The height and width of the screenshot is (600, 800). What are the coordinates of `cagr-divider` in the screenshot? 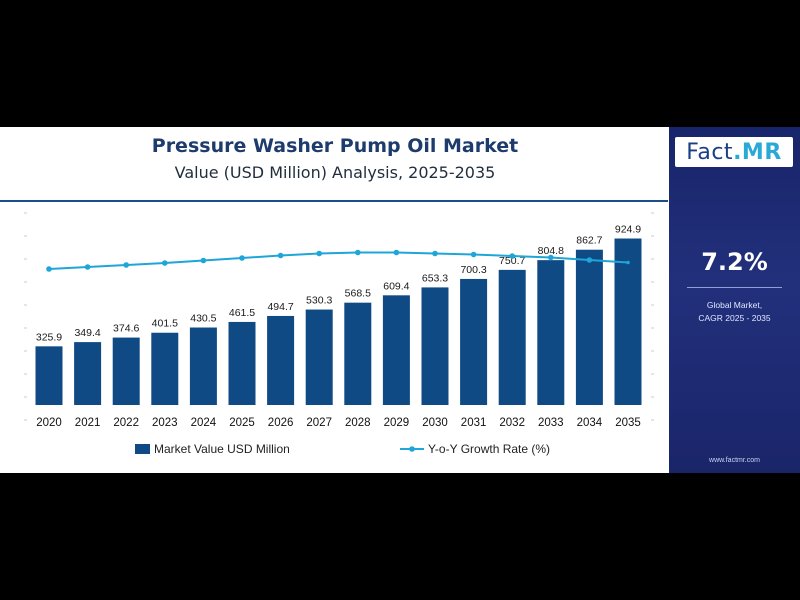 It's located at (734, 287).